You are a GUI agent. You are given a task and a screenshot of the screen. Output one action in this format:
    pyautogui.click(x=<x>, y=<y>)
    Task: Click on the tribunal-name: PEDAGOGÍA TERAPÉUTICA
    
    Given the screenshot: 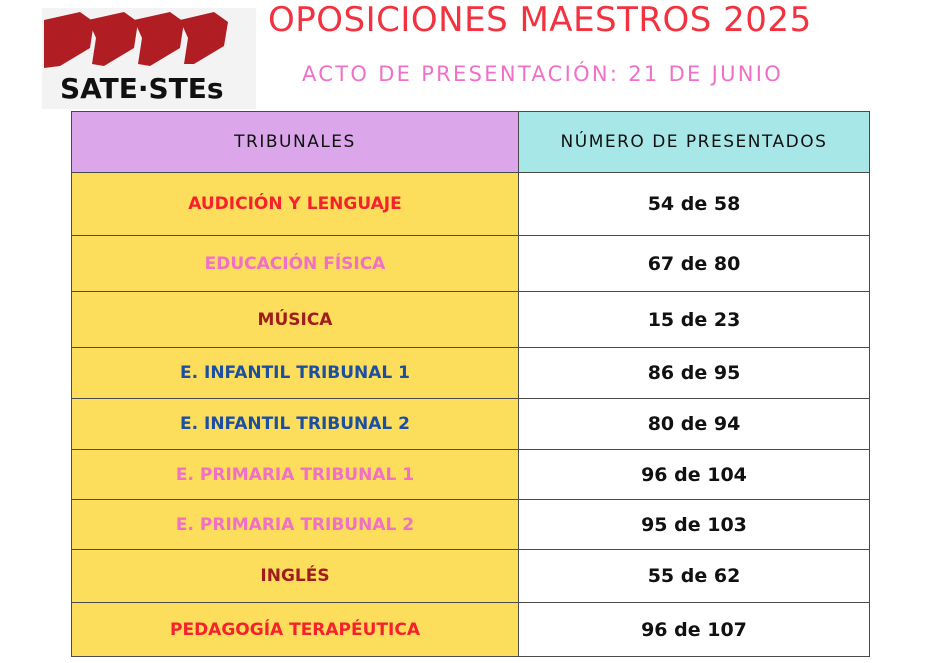 What is the action you would take?
    pyautogui.click(x=295, y=629)
    